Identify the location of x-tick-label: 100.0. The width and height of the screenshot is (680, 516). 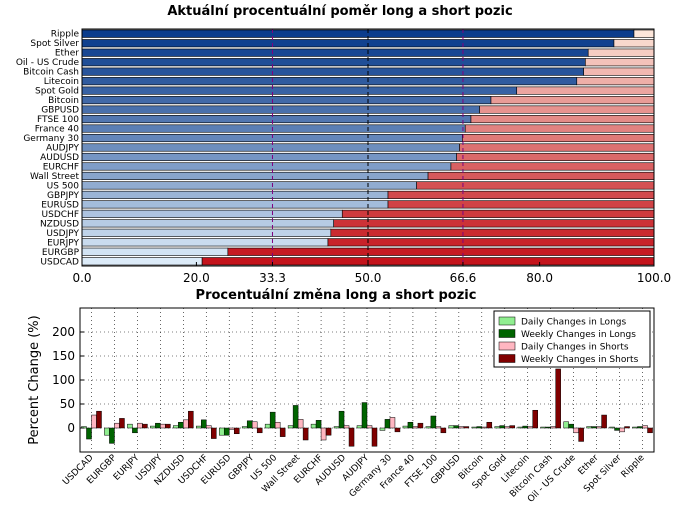
(654, 278).